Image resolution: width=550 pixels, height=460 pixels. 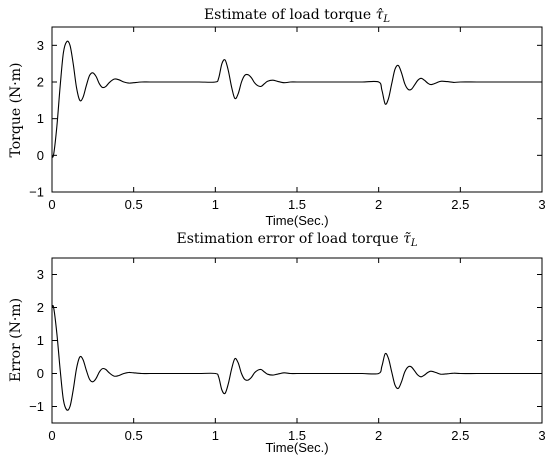 What do you see at coordinates (380, 15) in the screenshot?
I see `title-symbol: τ̂` at bounding box center [380, 15].